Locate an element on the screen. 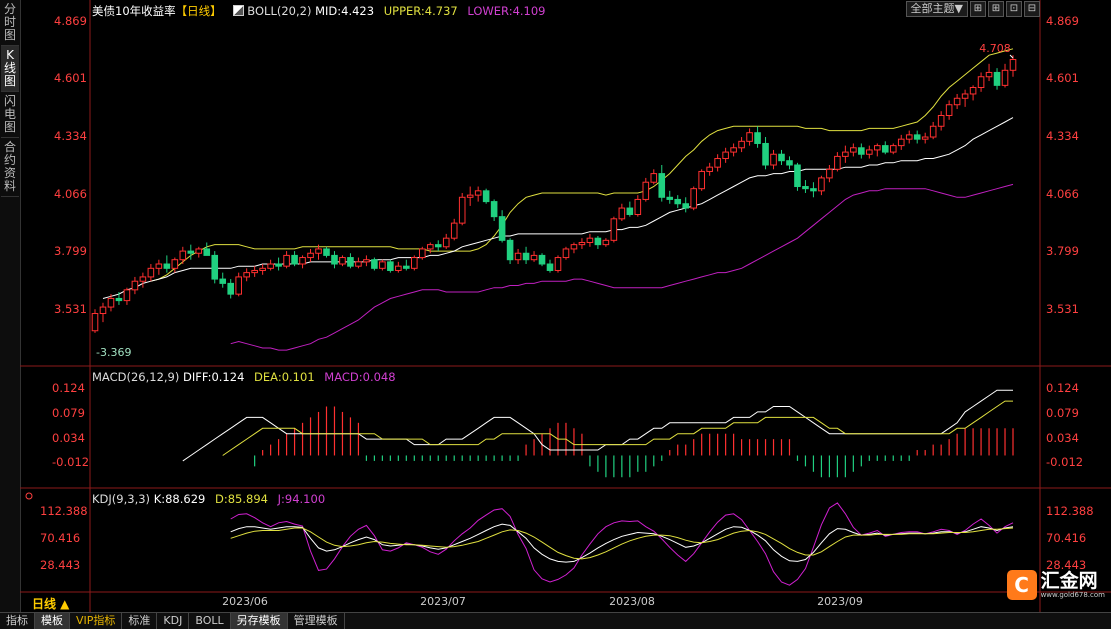  macd-tick-left-0: 0.124 is located at coordinates (68, 388).